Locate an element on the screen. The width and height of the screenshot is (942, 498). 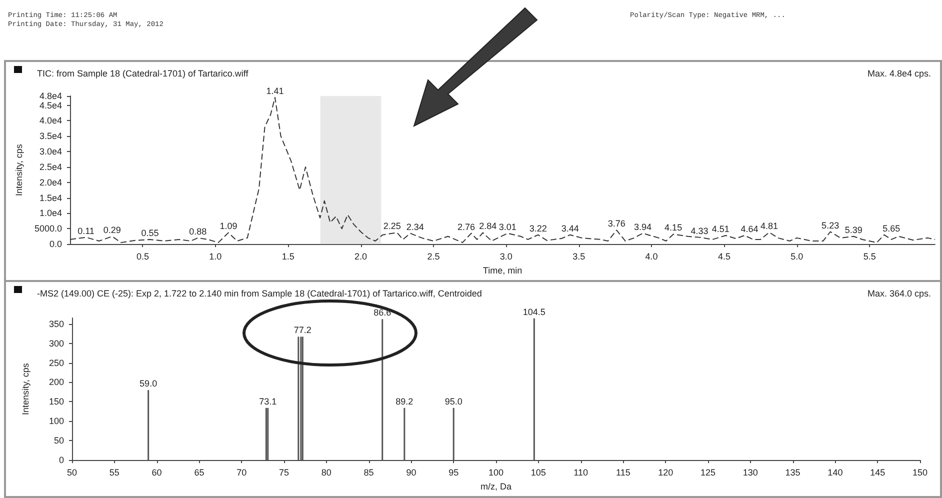
y-tick-label: 0 is located at coordinates (61, 460).